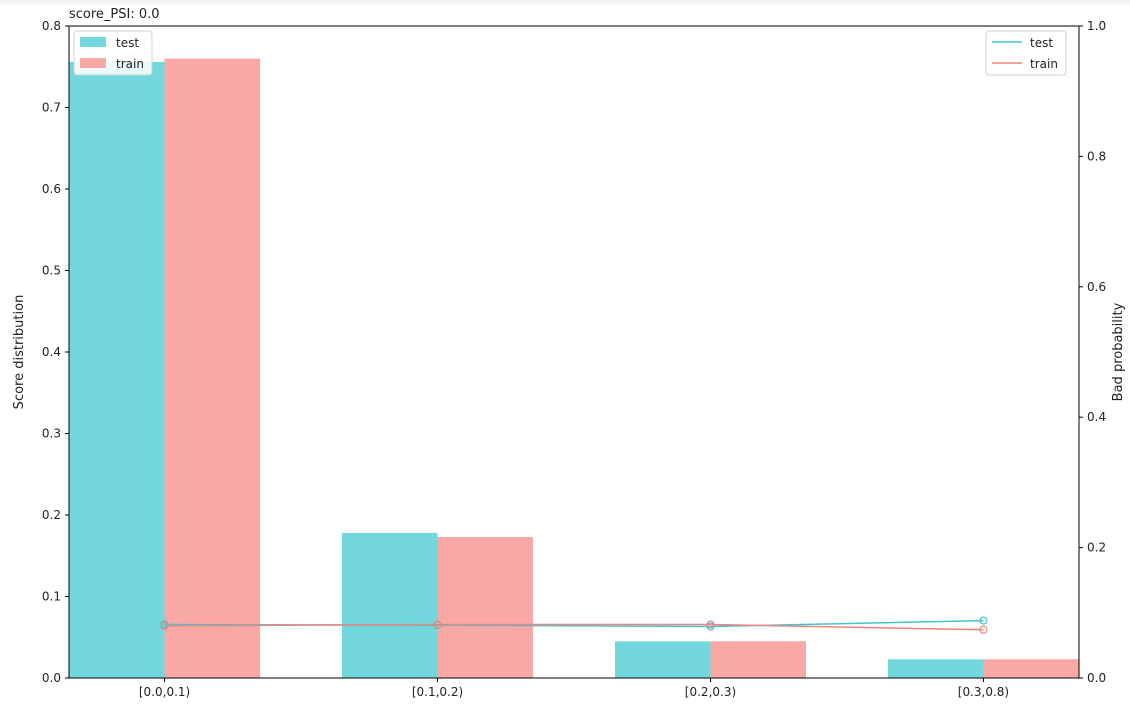 The image size is (1130, 708). I want to click on y-tick-label-1: 0.1, so click(51, 597).